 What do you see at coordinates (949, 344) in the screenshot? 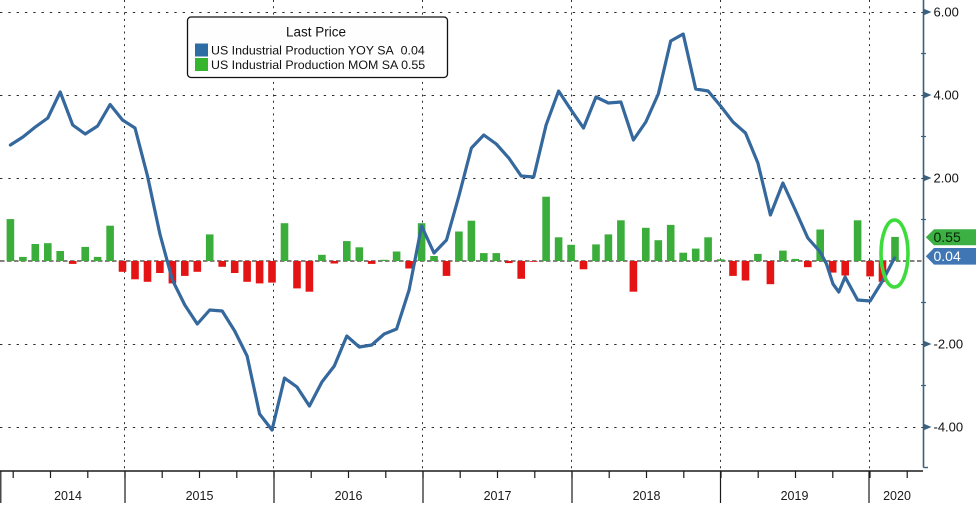
I see `svg-text: -2.00` at bounding box center [949, 344].